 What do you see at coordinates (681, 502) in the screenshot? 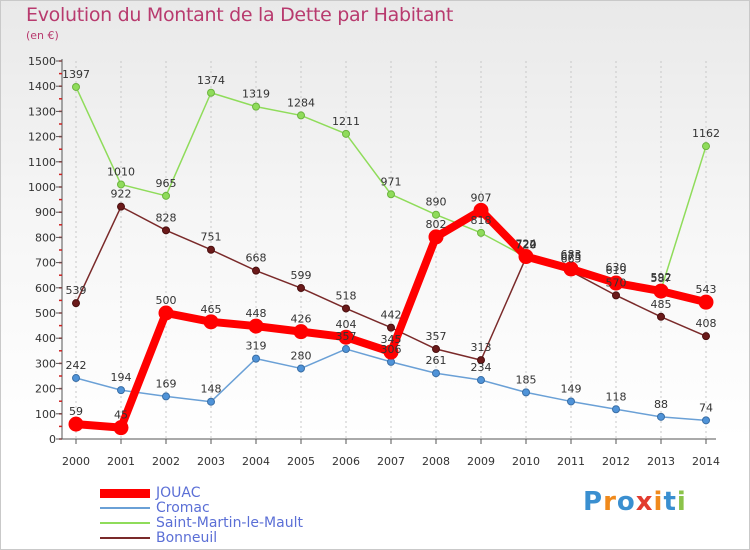
I see `brand-letter: i` at bounding box center [681, 502].